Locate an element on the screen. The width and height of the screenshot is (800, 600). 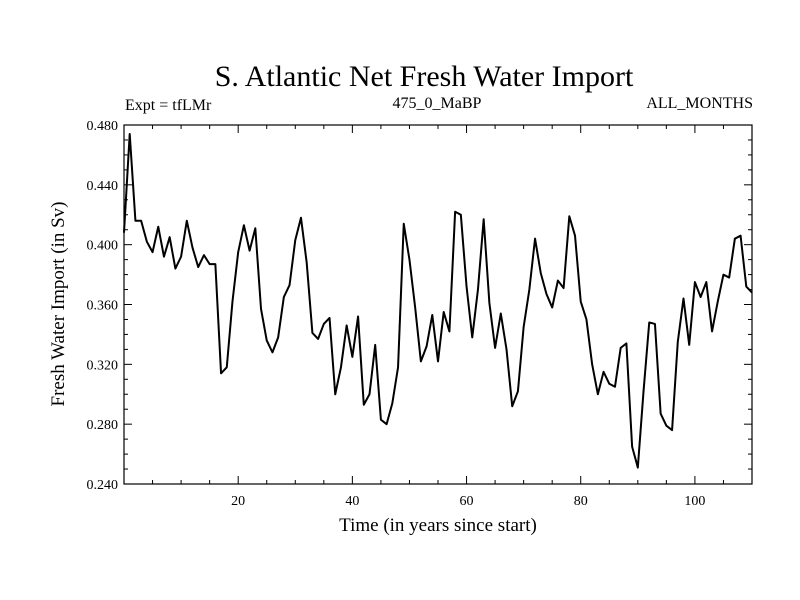
x-axis-label: Time (in years since start) is located at coordinates (438, 525).